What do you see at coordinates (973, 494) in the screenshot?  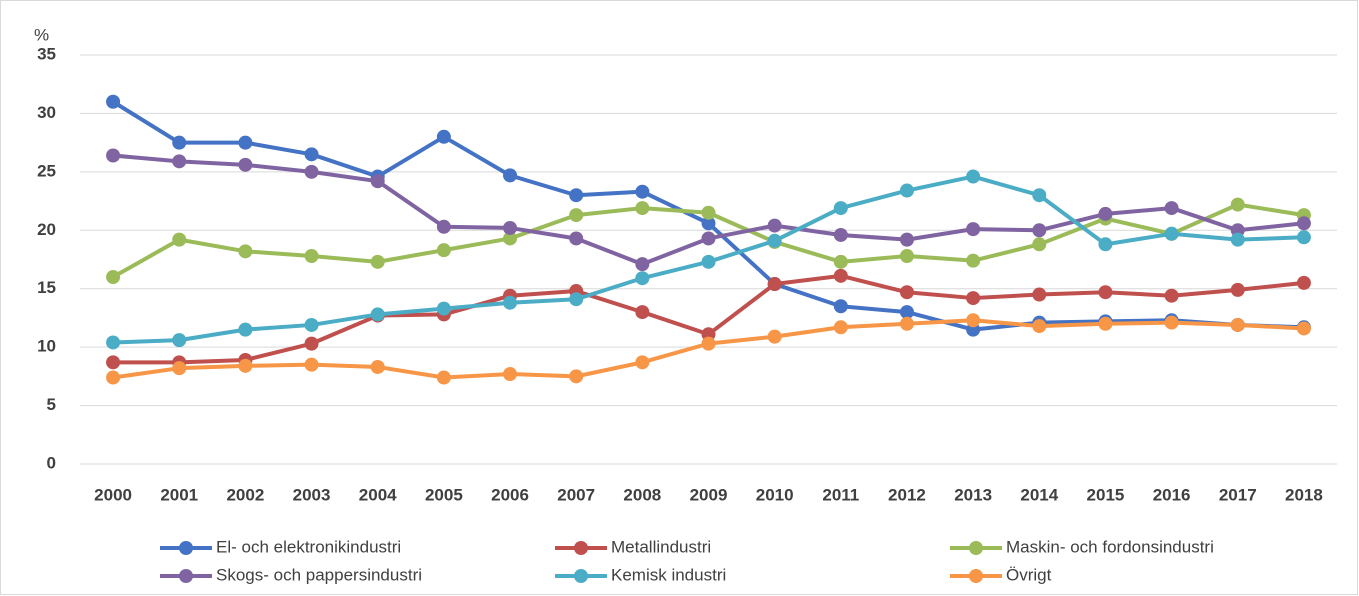 I see `x-tick-label: 2013` at bounding box center [973, 494].